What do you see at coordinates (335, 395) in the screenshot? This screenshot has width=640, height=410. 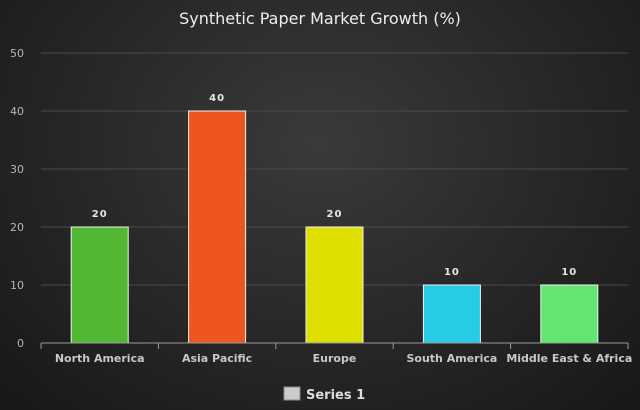 I see `legend-label: Series 1` at bounding box center [335, 395].